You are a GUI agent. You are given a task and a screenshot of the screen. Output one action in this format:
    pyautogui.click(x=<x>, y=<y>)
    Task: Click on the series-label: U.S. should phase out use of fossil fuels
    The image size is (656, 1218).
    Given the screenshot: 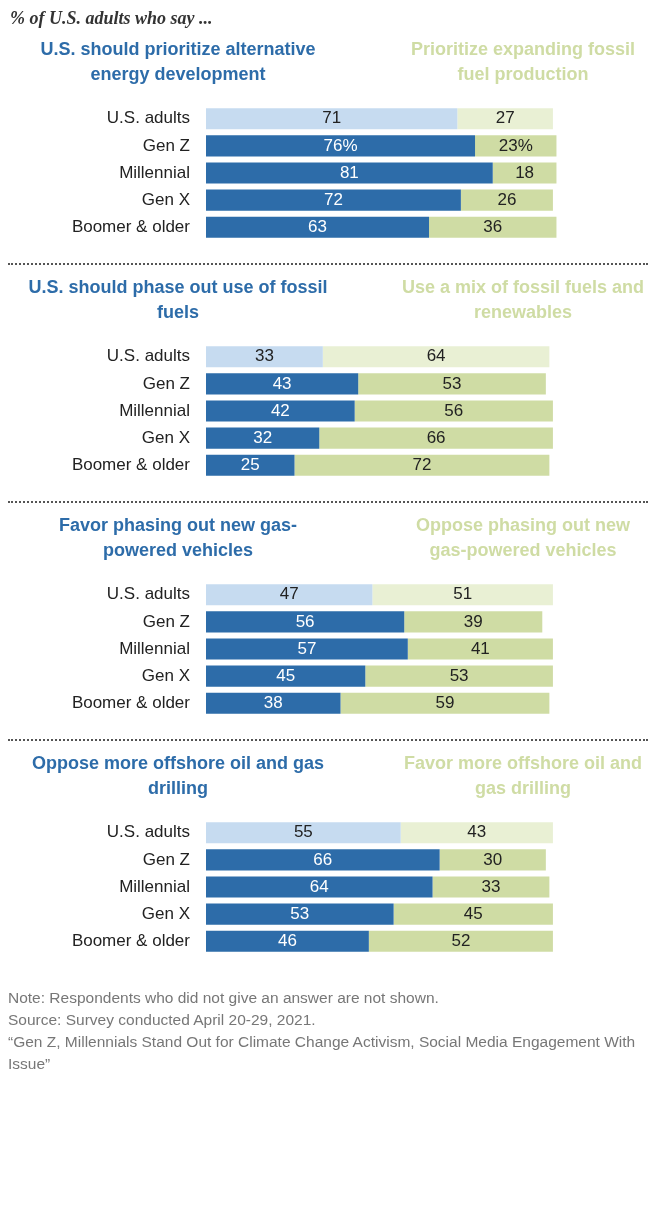 What is the action you would take?
    pyautogui.click(x=178, y=300)
    